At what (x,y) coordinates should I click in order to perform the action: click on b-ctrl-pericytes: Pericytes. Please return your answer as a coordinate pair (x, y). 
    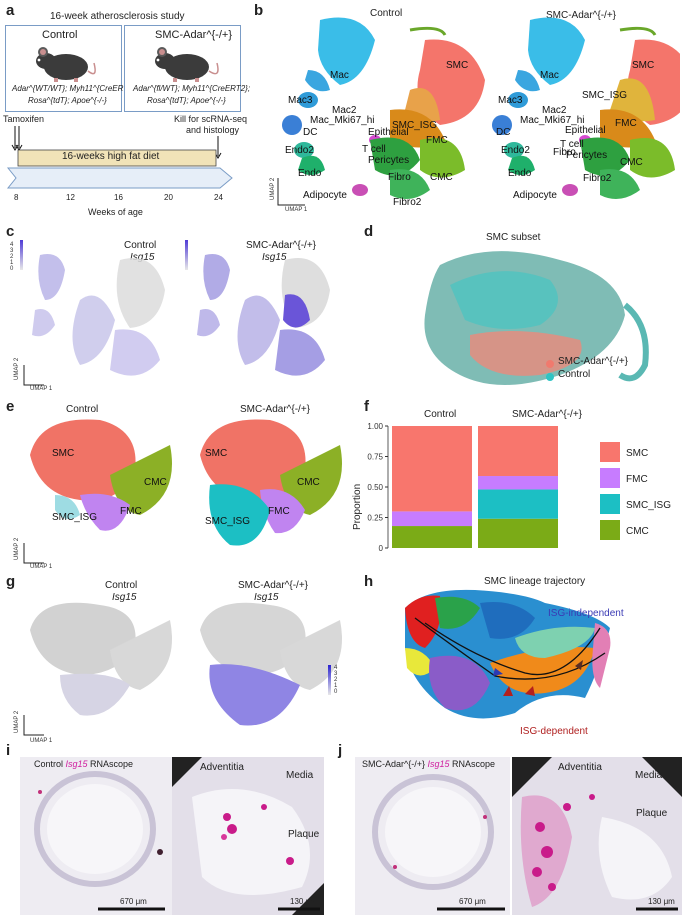
    Looking at the image, I should click on (389, 160).